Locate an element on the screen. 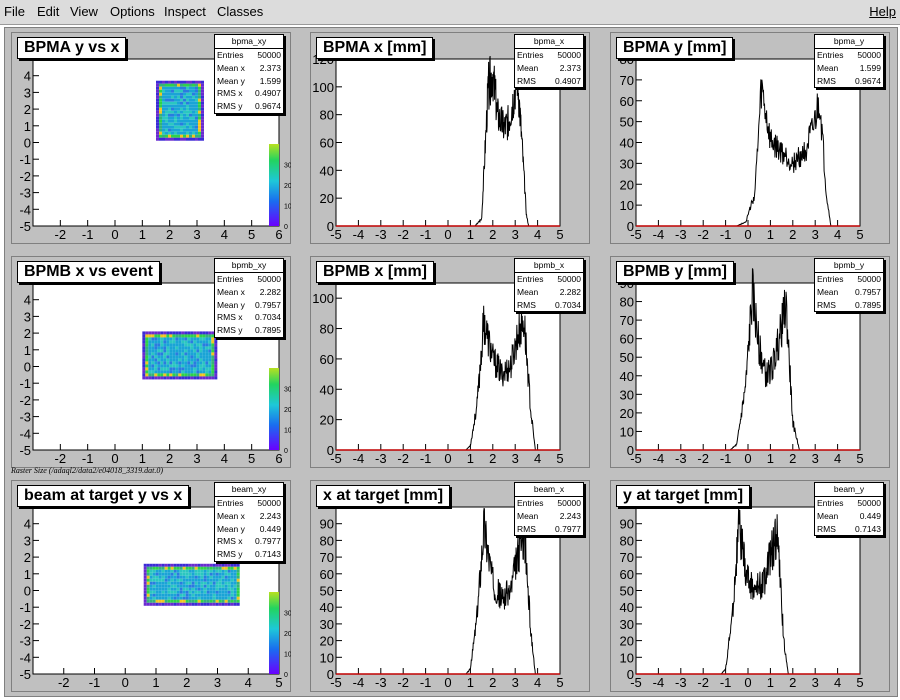  stats-value: 0.7977 is located at coordinates (568, 528).